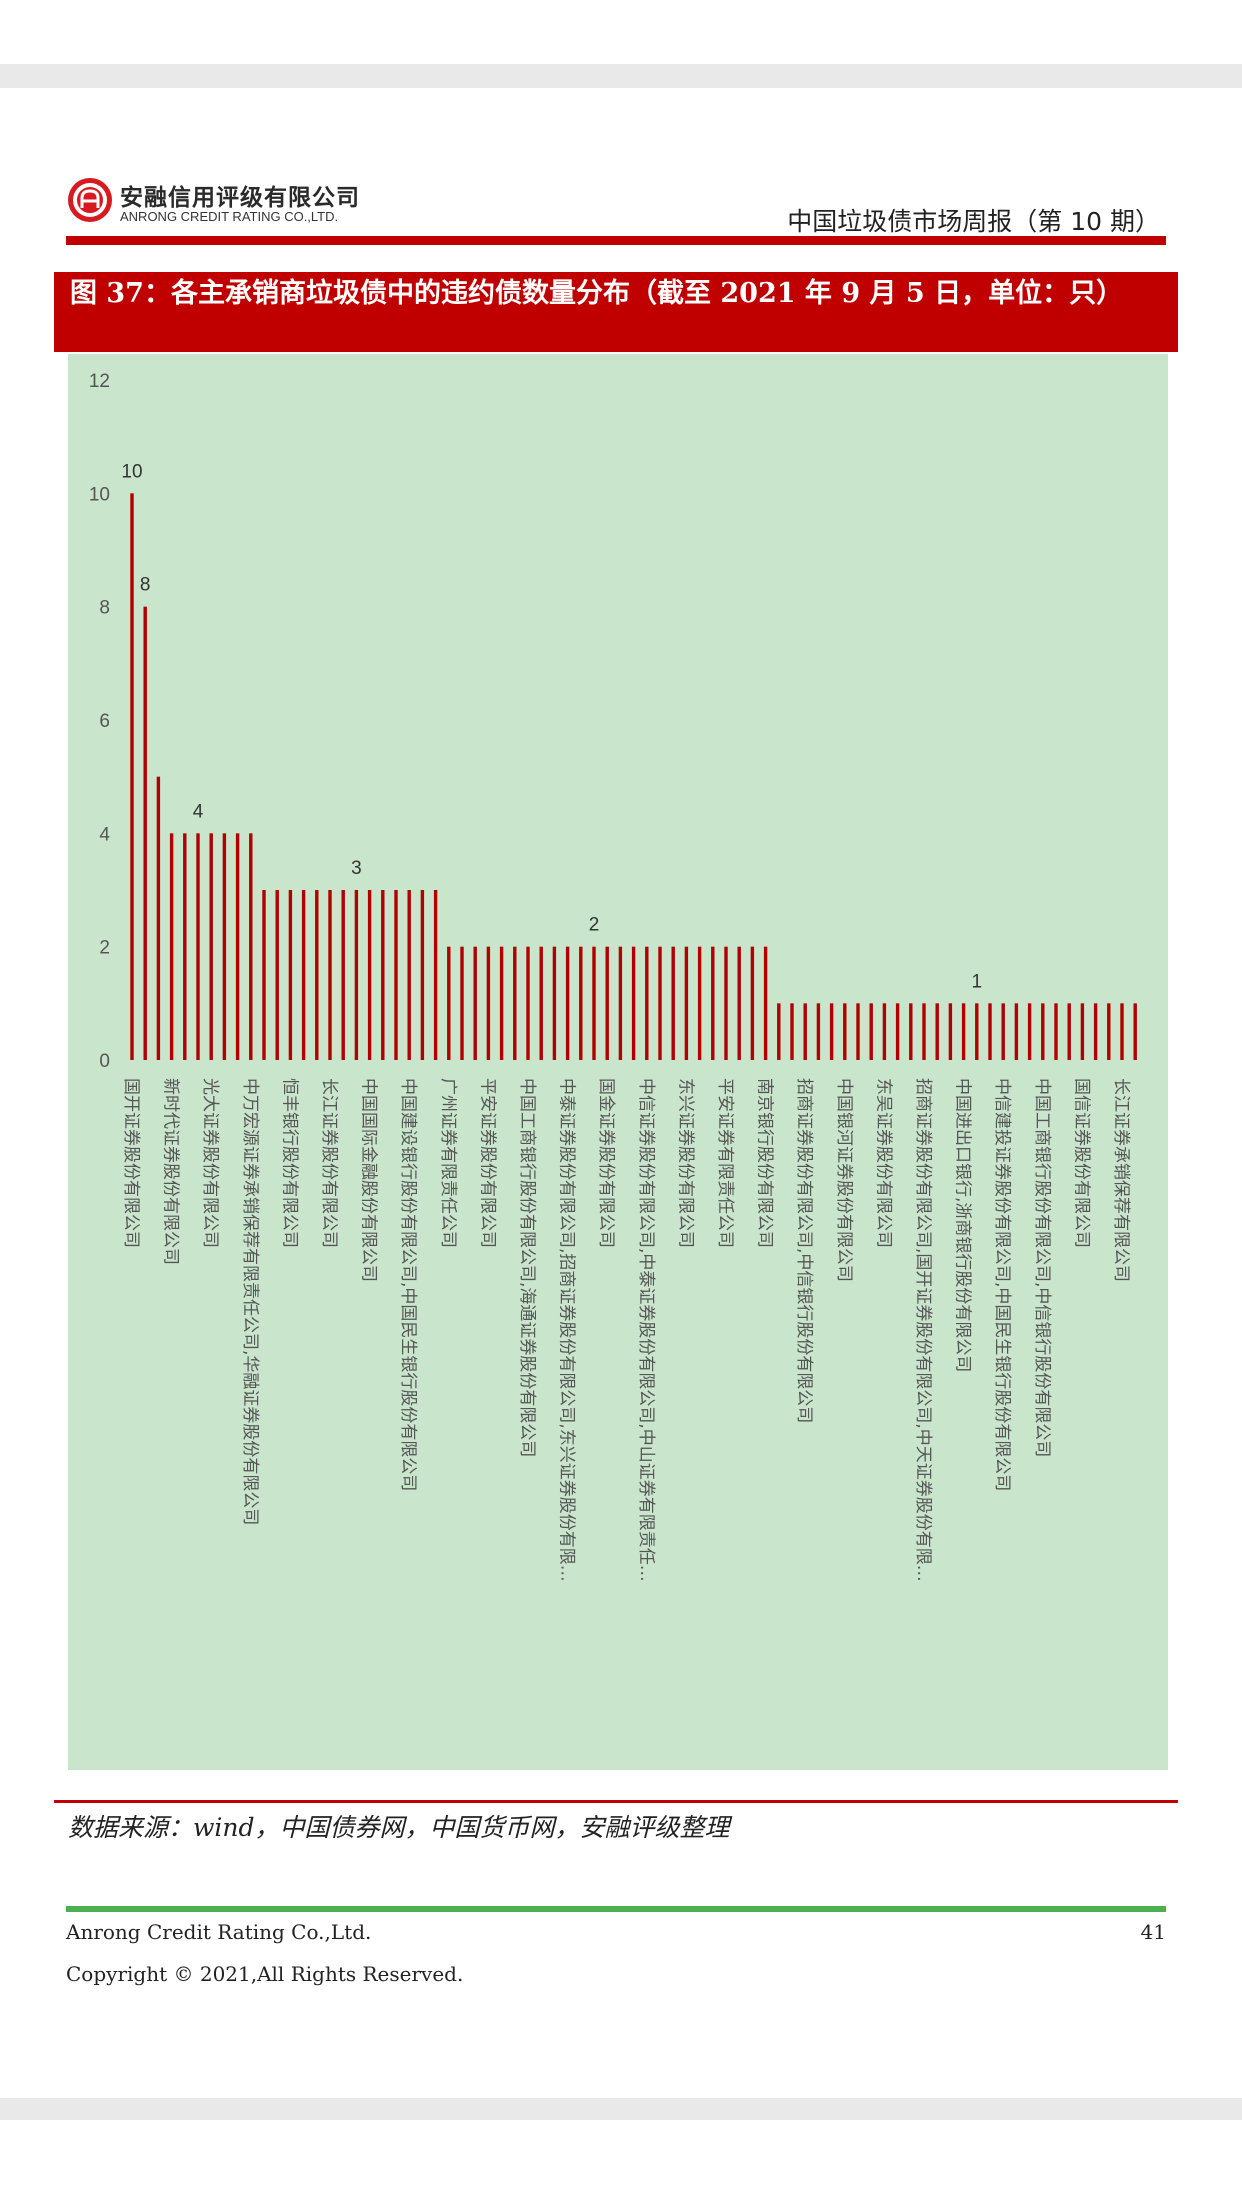 This screenshot has width=1242, height=2208. I want to click on y-tick-label: 0, so click(104, 1061).